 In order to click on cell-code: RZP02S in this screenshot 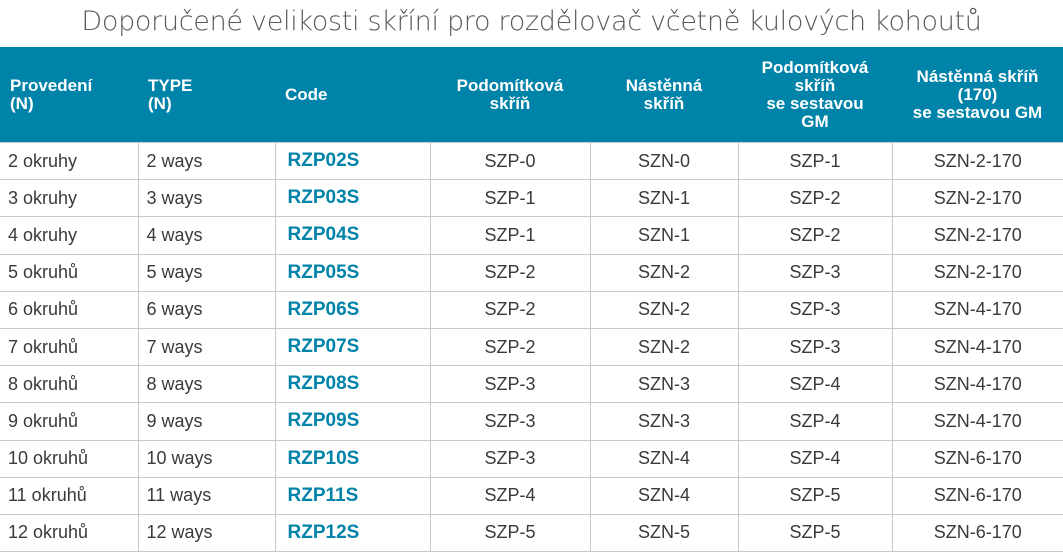, I will do `click(352, 161)`.